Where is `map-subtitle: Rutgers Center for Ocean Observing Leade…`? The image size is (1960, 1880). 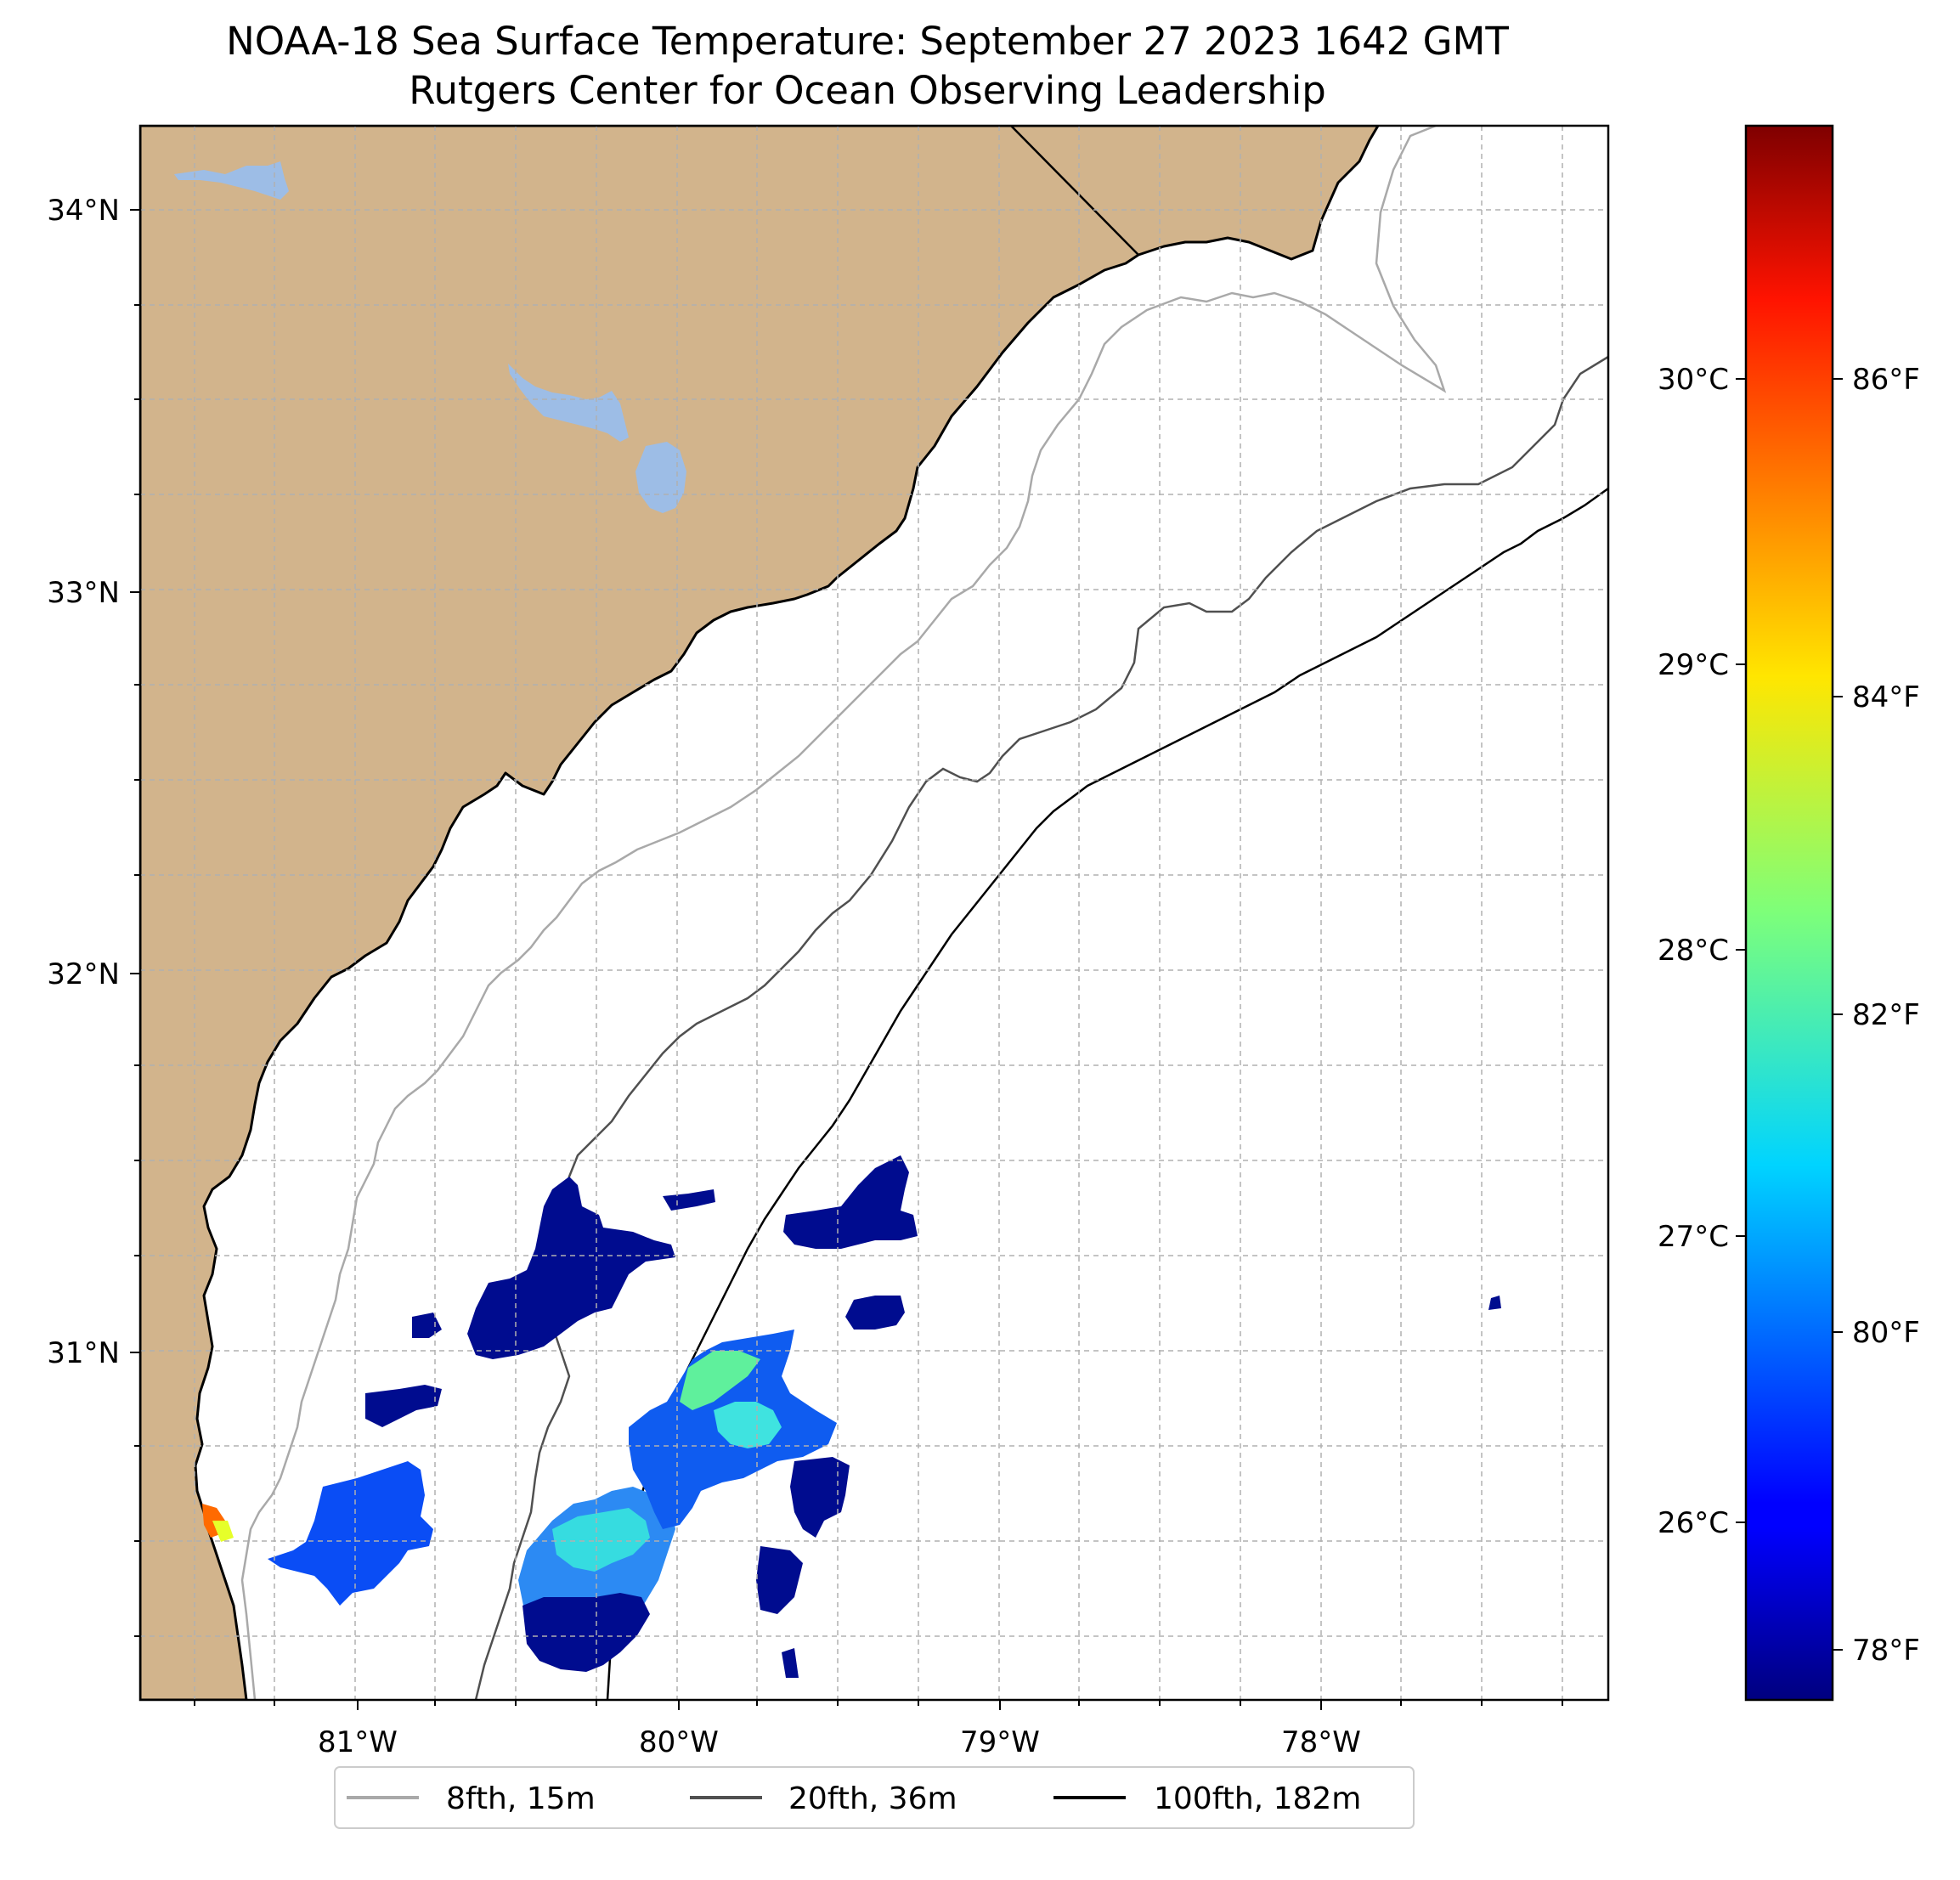 map-subtitle: Rutgers Center for Ocean Observing Leade… is located at coordinates (868, 91).